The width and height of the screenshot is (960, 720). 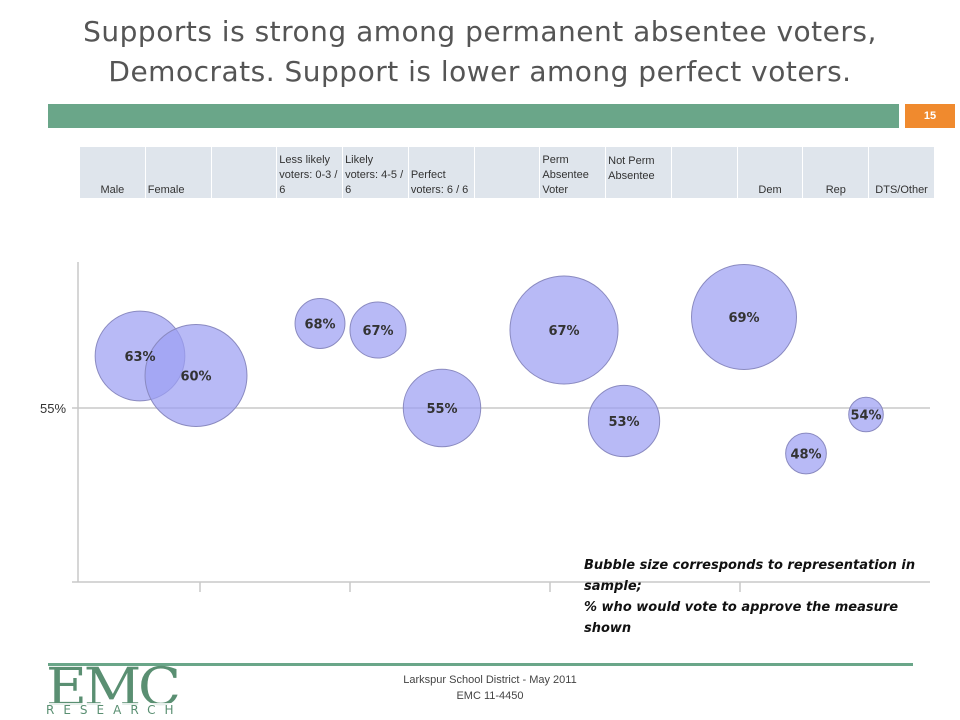 I want to click on header-cell-not-perm-absentee: Not Perm Absentee, so click(x=639, y=172).